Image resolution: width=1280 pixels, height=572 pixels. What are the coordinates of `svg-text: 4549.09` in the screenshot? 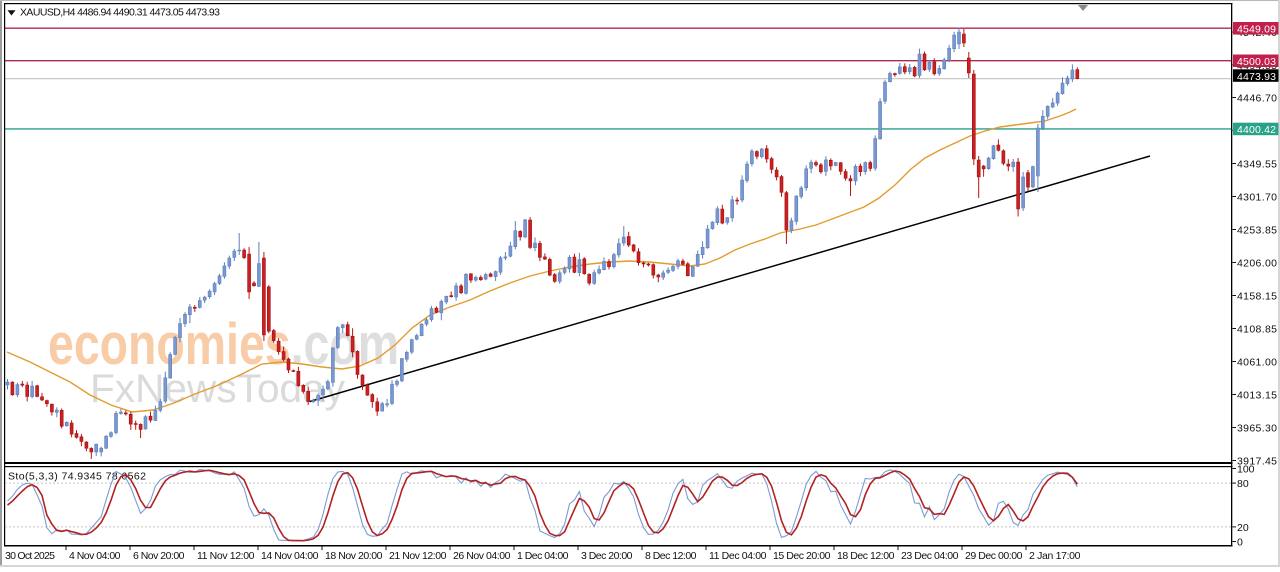 It's located at (1256, 30).